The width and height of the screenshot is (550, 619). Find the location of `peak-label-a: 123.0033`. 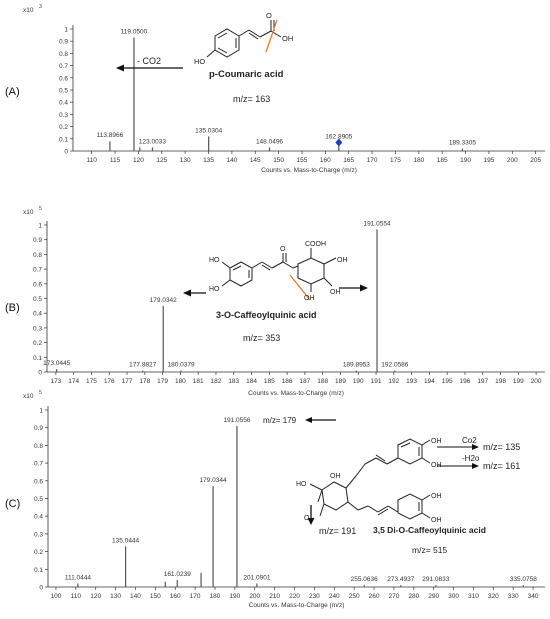

peak-label-a: 123.0033 is located at coordinates (152, 141).